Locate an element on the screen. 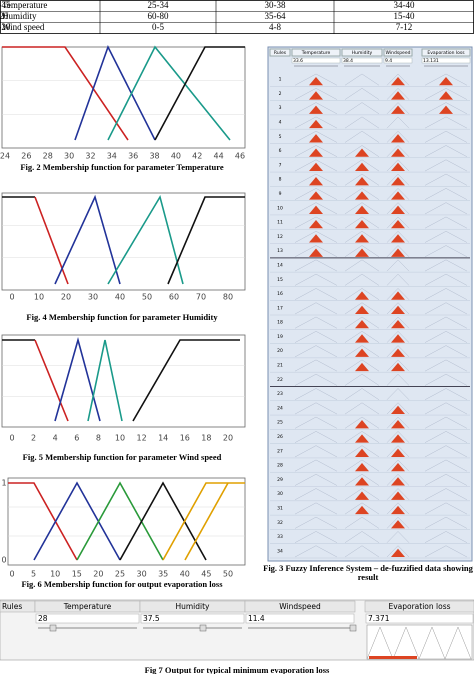 The height and width of the screenshot is (674, 474). input-value: 33.6 is located at coordinates (298, 61).